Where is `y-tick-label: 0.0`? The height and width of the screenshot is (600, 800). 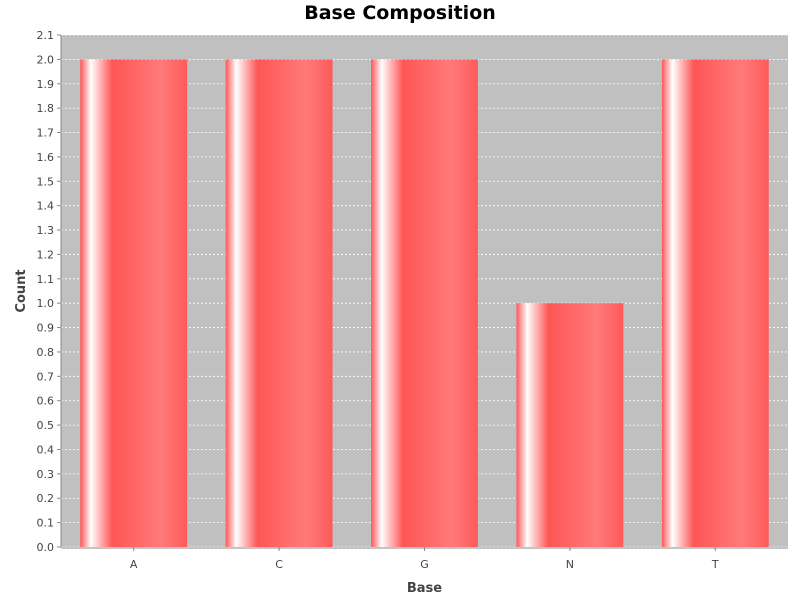
y-tick-label: 0.0 is located at coordinates (46, 547).